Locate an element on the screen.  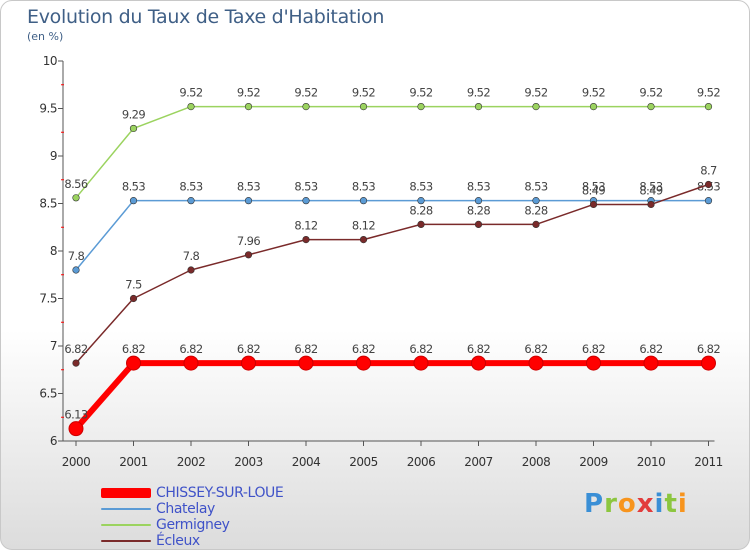
y-tick-label: 9.5 is located at coordinates (48, 109).